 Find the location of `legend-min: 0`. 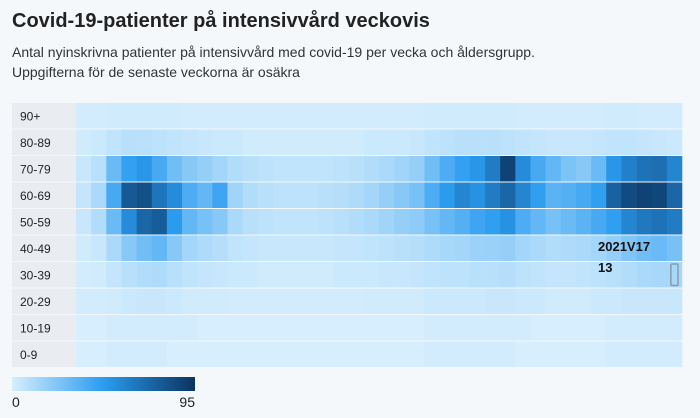

legend-min: 0 is located at coordinates (16, 402).